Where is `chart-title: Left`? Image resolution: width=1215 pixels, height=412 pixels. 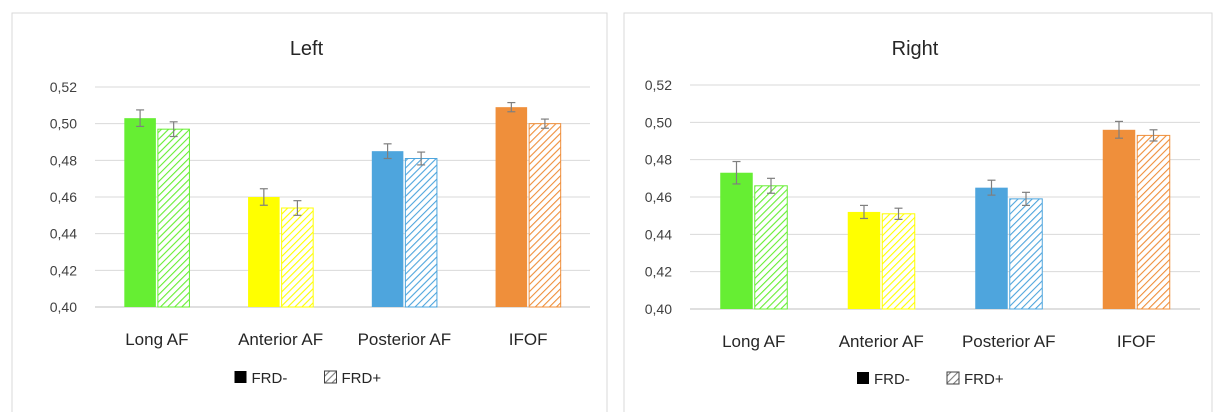 chart-title: Left is located at coordinates (307, 49).